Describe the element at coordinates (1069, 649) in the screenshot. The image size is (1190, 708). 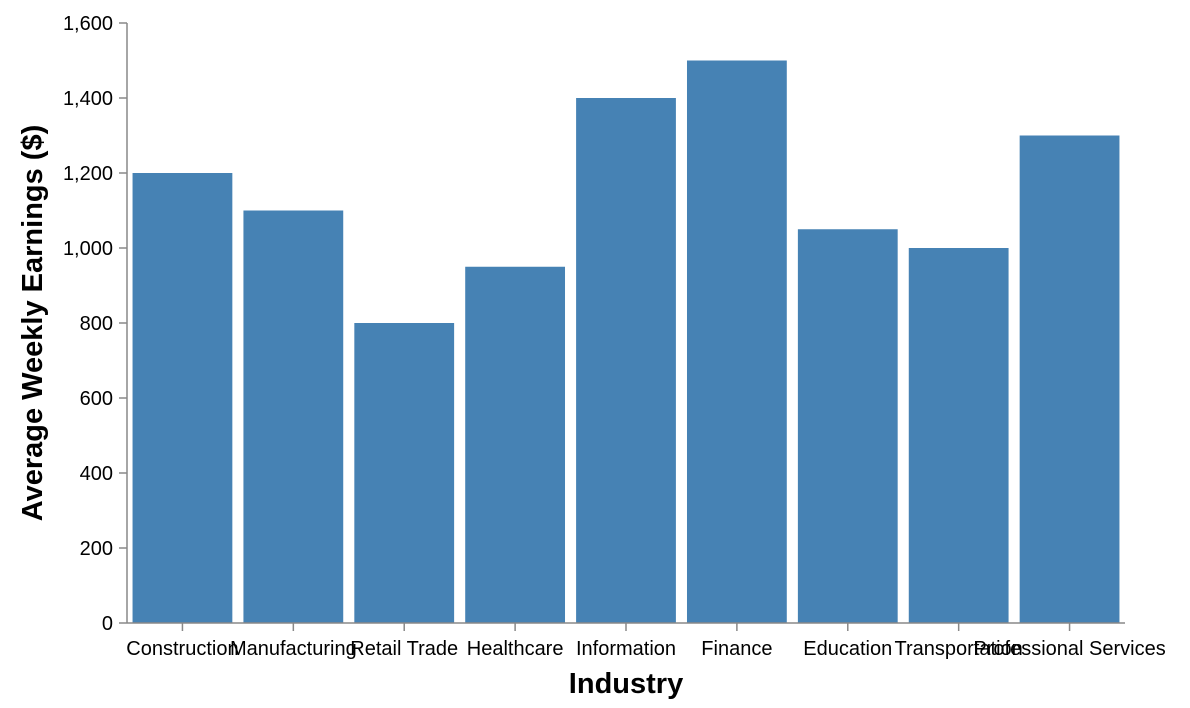
I see `x-tick-label: Professional Services` at that location.